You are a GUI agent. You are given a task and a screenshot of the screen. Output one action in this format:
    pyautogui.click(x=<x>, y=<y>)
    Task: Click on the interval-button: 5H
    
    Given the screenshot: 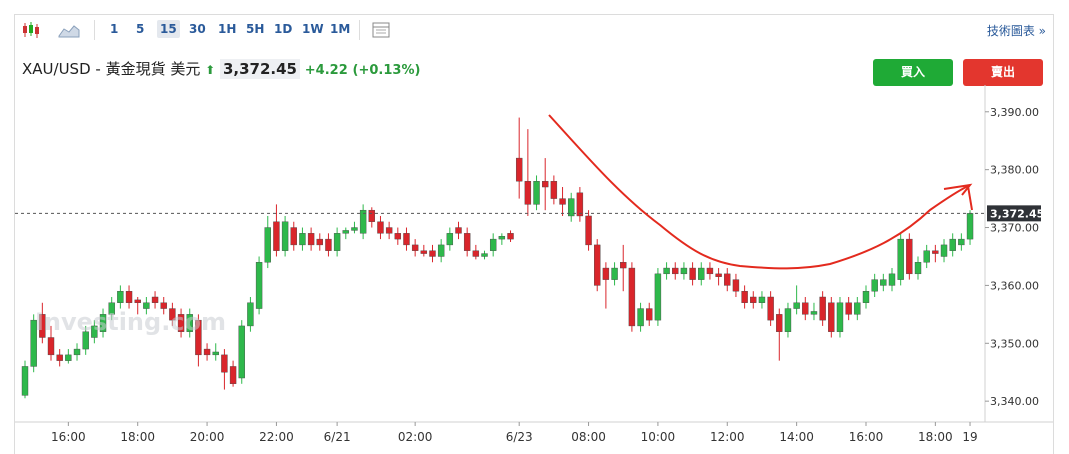 What is the action you would take?
    pyautogui.click(x=255, y=29)
    